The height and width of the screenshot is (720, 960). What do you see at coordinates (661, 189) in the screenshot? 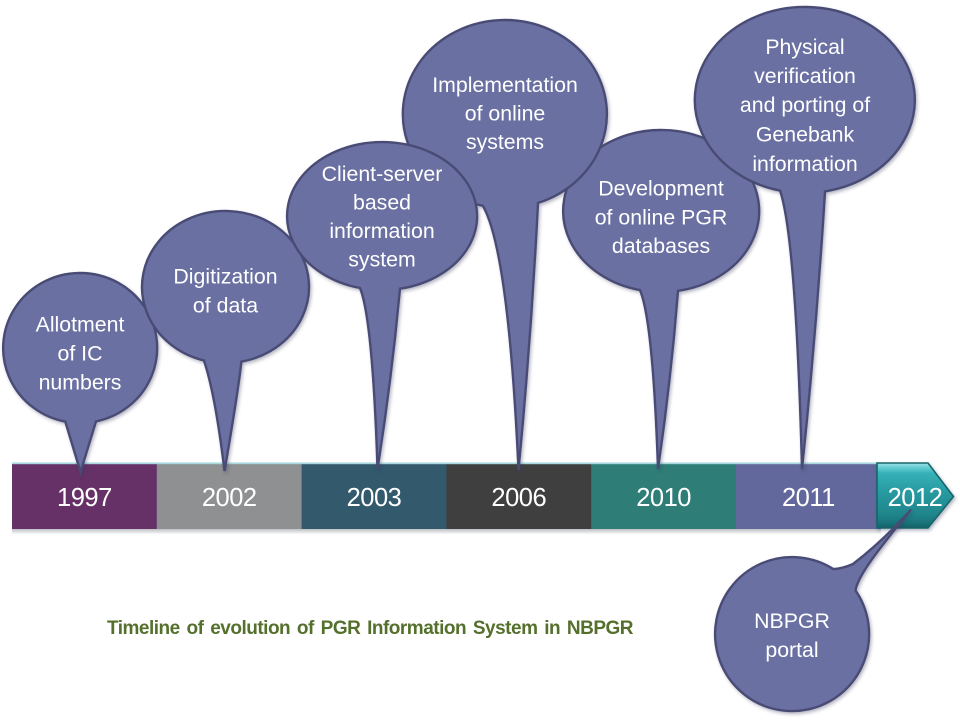
I see `svg-text: Development` at bounding box center [661, 189].